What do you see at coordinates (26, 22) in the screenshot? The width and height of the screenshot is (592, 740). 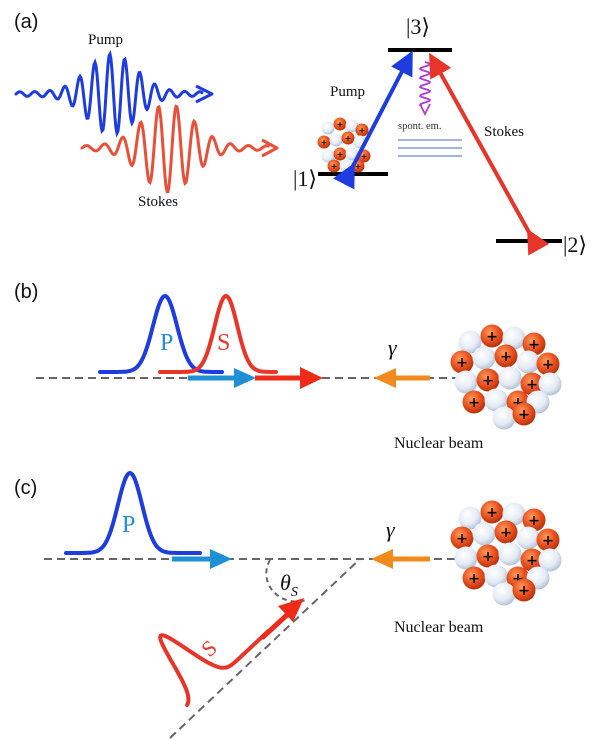 I see `panel-a-label: (a)` at bounding box center [26, 22].